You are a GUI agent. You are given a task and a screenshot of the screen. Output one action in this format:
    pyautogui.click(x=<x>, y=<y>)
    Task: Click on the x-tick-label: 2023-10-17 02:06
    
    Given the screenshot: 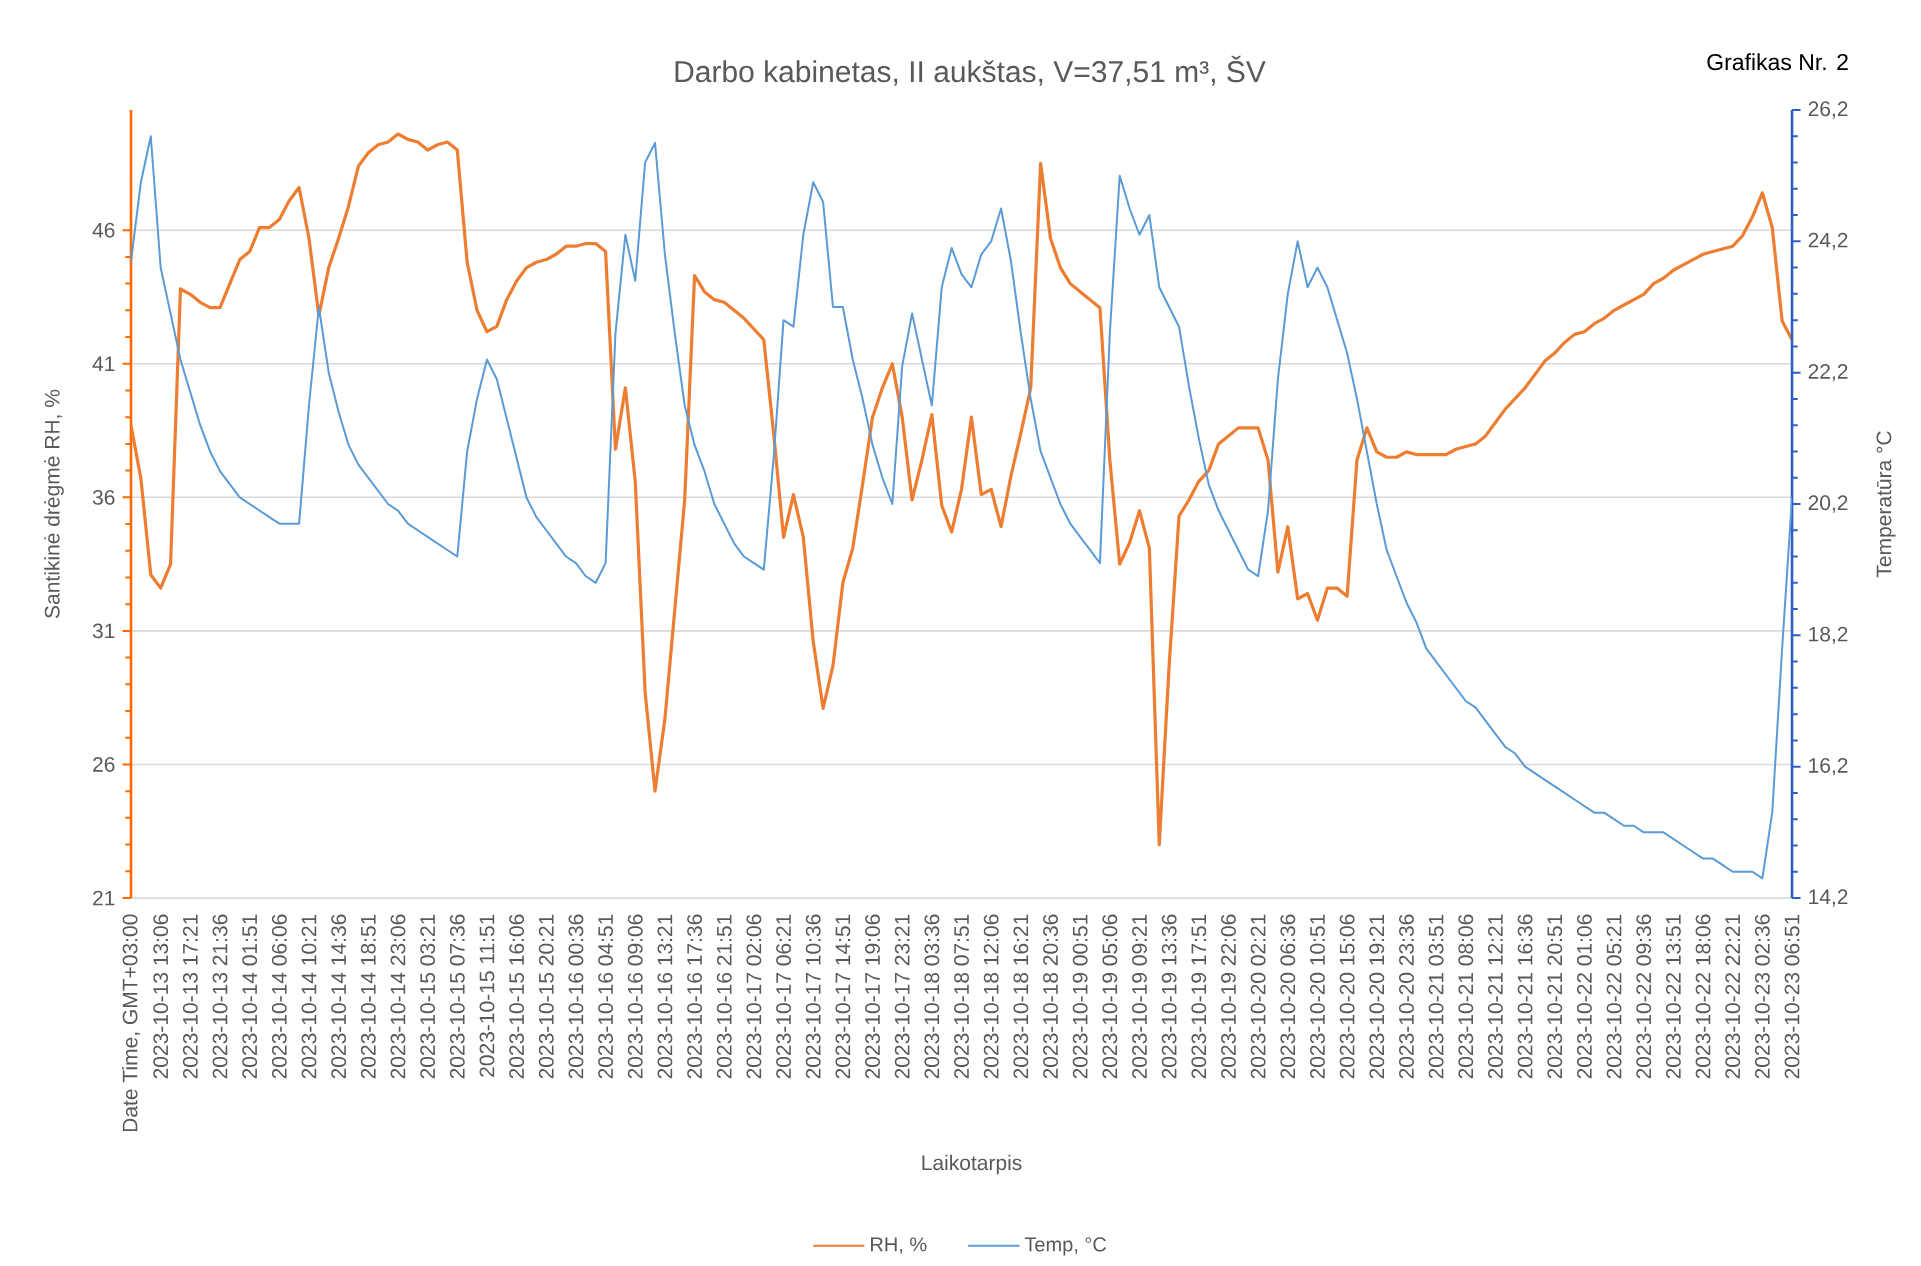 What is the action you would take?
    pyautogui.click(x=754, y=996)
    